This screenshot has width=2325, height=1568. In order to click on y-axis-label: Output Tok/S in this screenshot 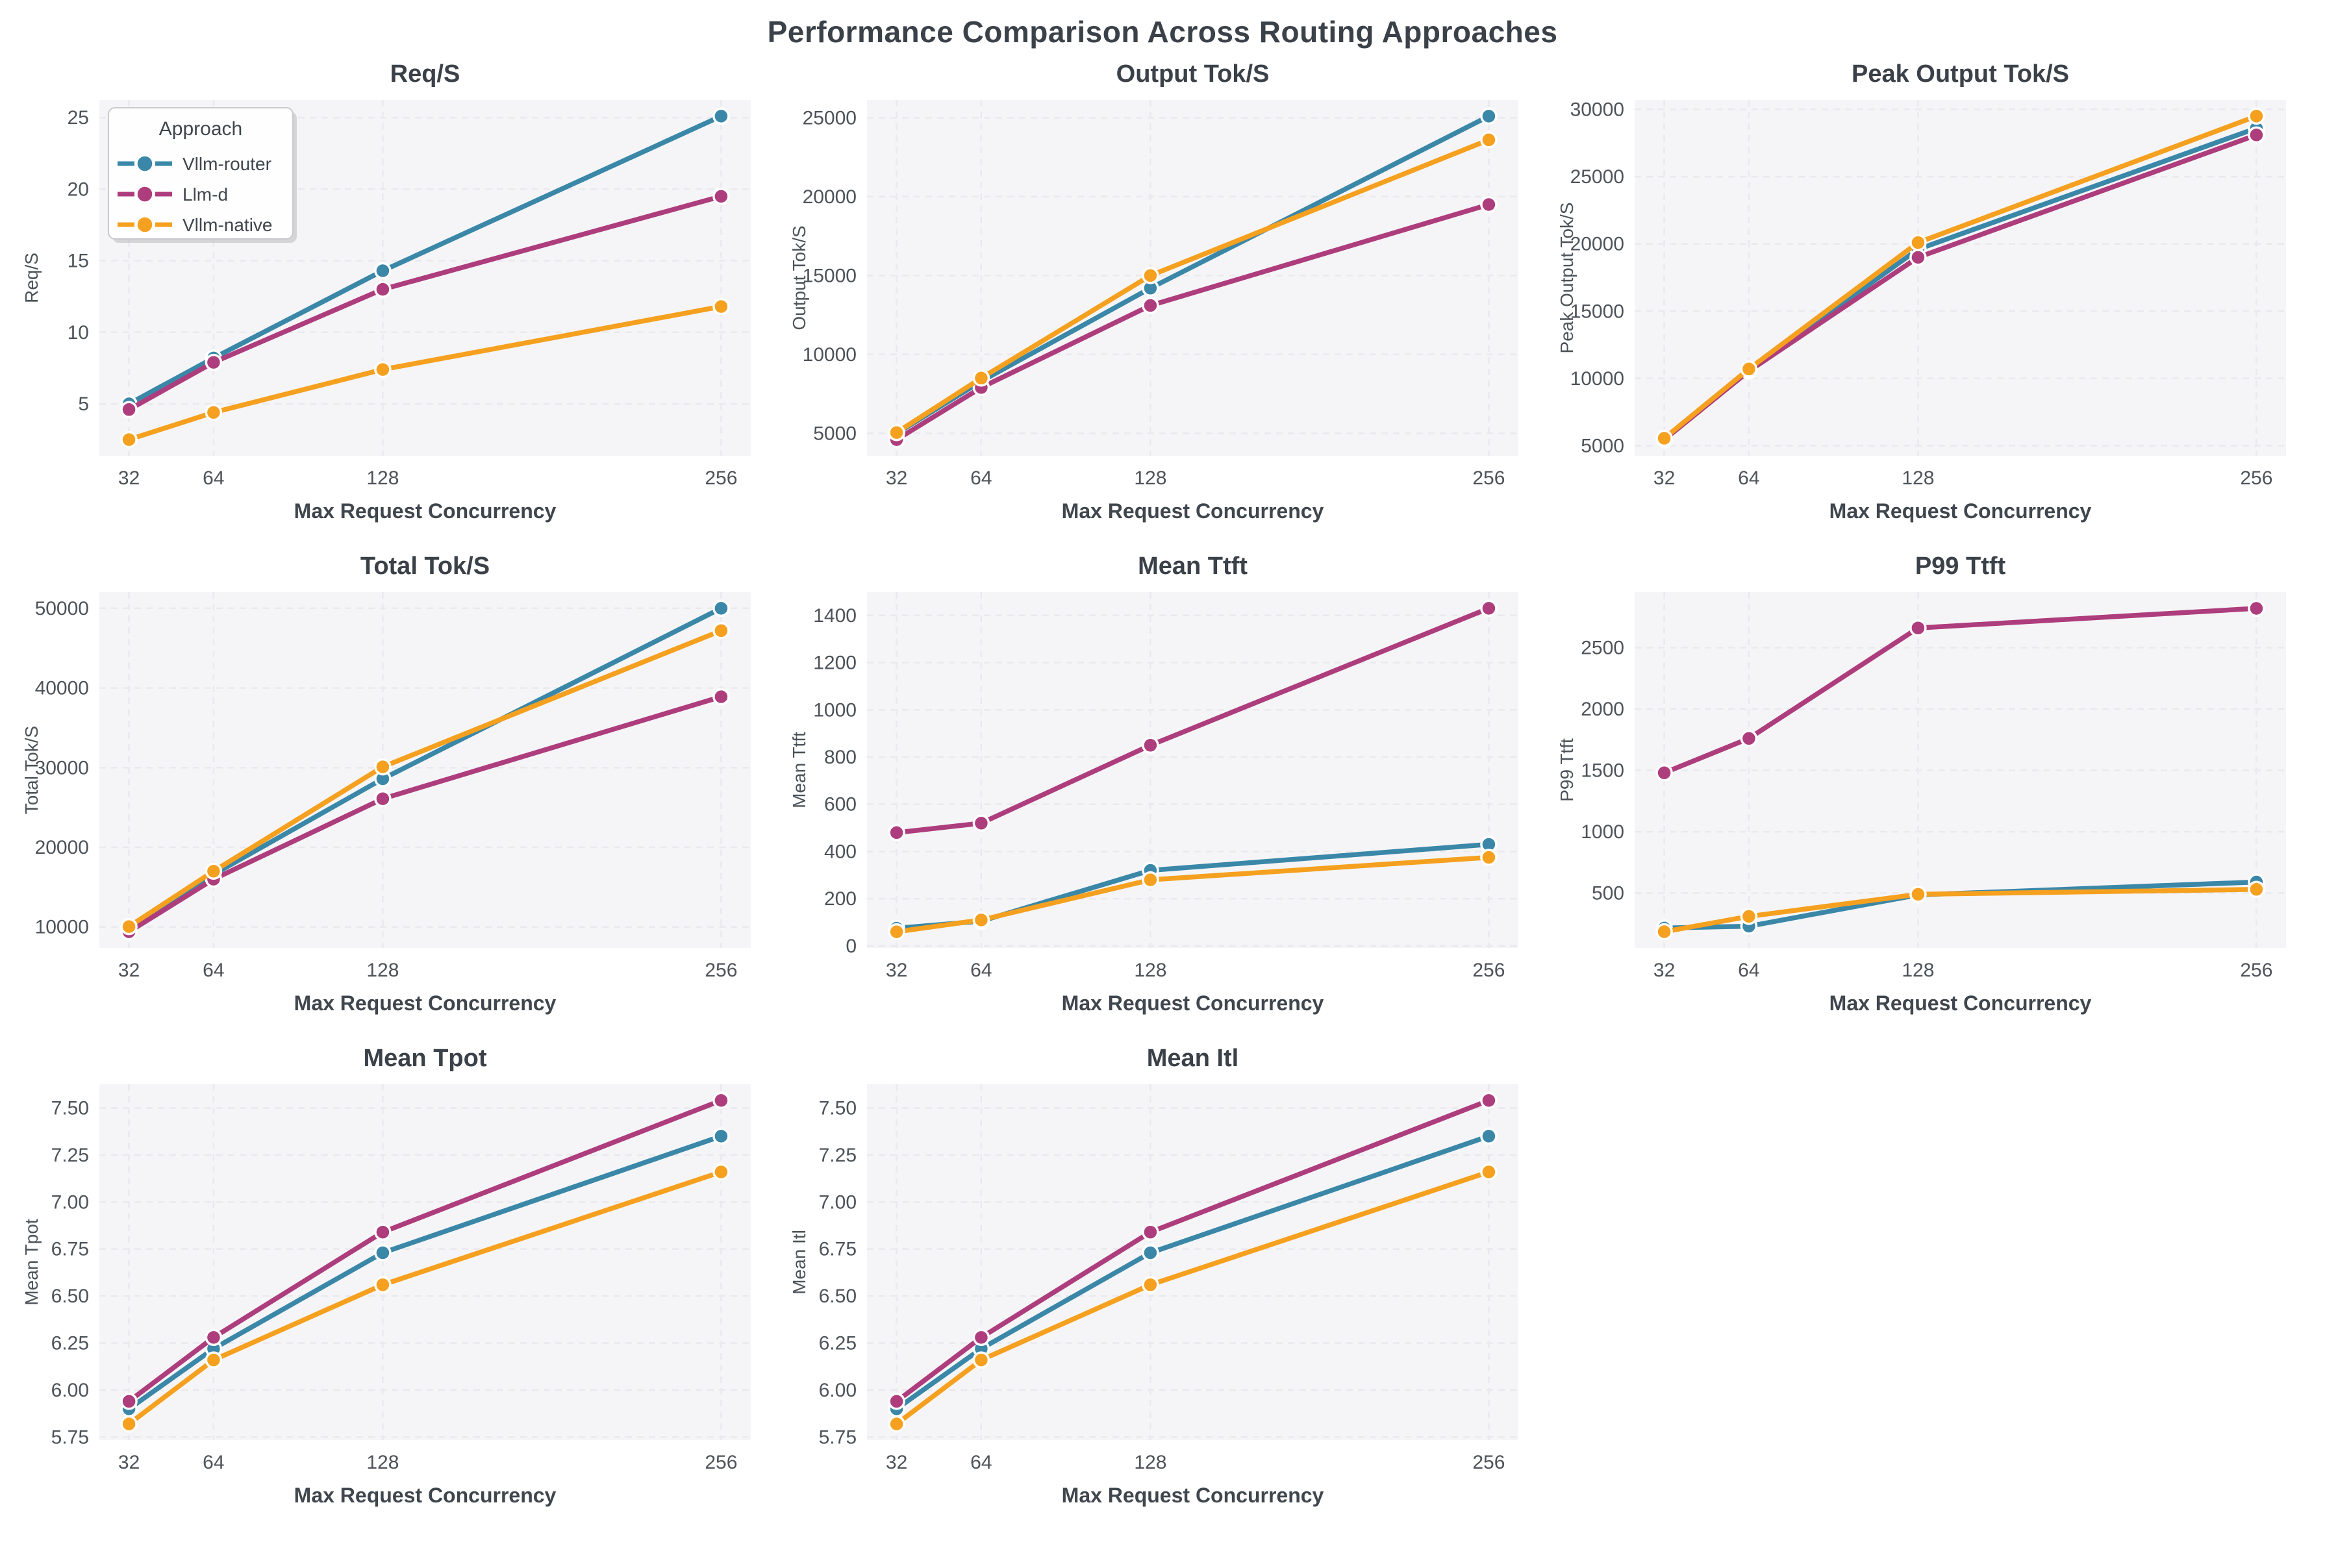, I will do `click(799, 277)`.